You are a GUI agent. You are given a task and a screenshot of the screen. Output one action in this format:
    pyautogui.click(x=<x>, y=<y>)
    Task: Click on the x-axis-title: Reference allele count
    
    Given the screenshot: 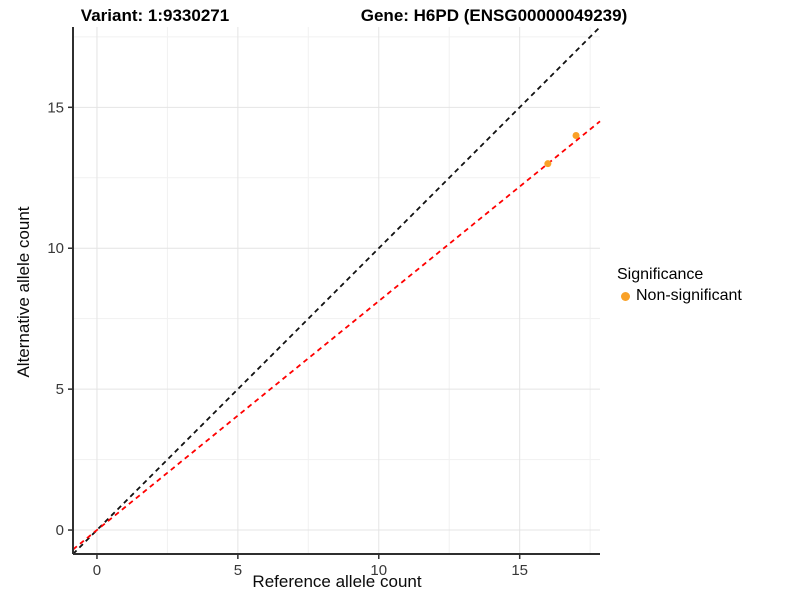 What is the action you would take?
    pyautogui.click(x=337, y=581)
    